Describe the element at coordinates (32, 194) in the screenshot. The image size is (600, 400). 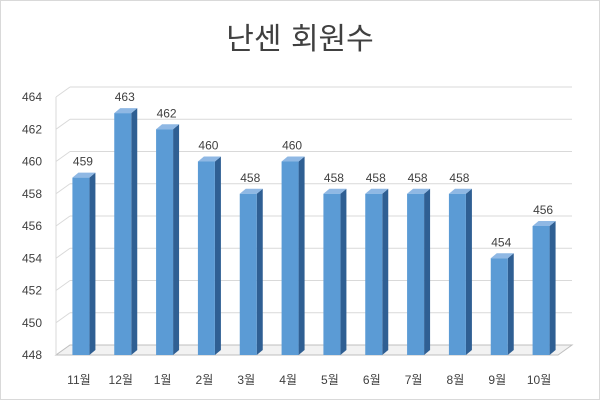
I see `y-tick-label: 458` at that location.